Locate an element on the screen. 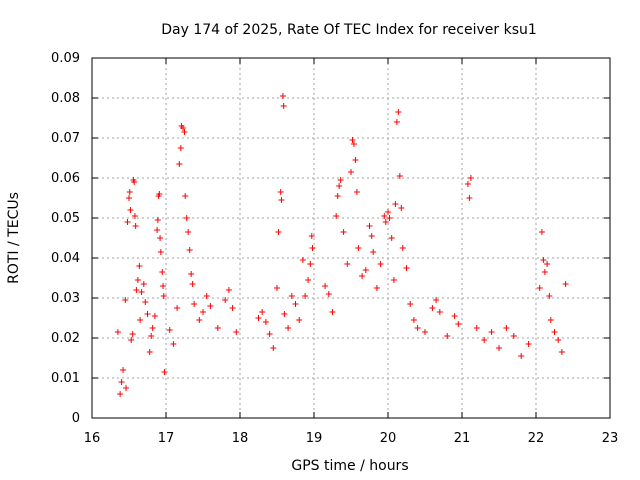 The image size is (640, 480). x-tick-label: 16 is located at coordinates (92, 438).